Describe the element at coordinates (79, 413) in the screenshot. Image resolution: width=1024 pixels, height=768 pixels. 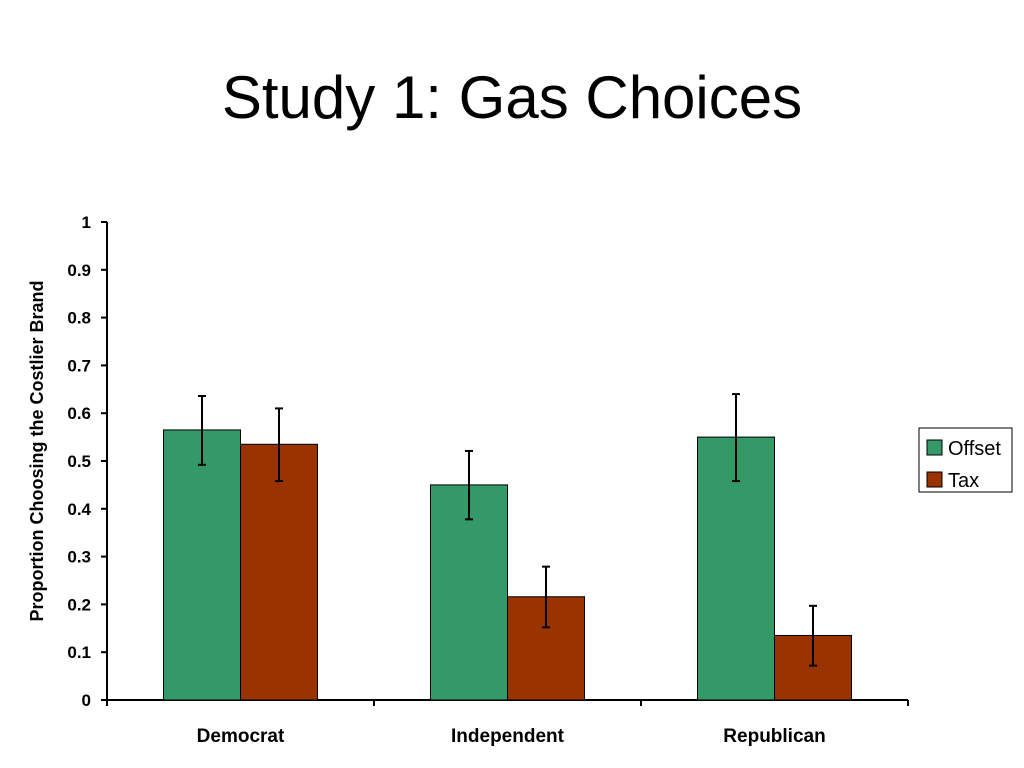
I see `y-tick-label: 0.6` at that location.